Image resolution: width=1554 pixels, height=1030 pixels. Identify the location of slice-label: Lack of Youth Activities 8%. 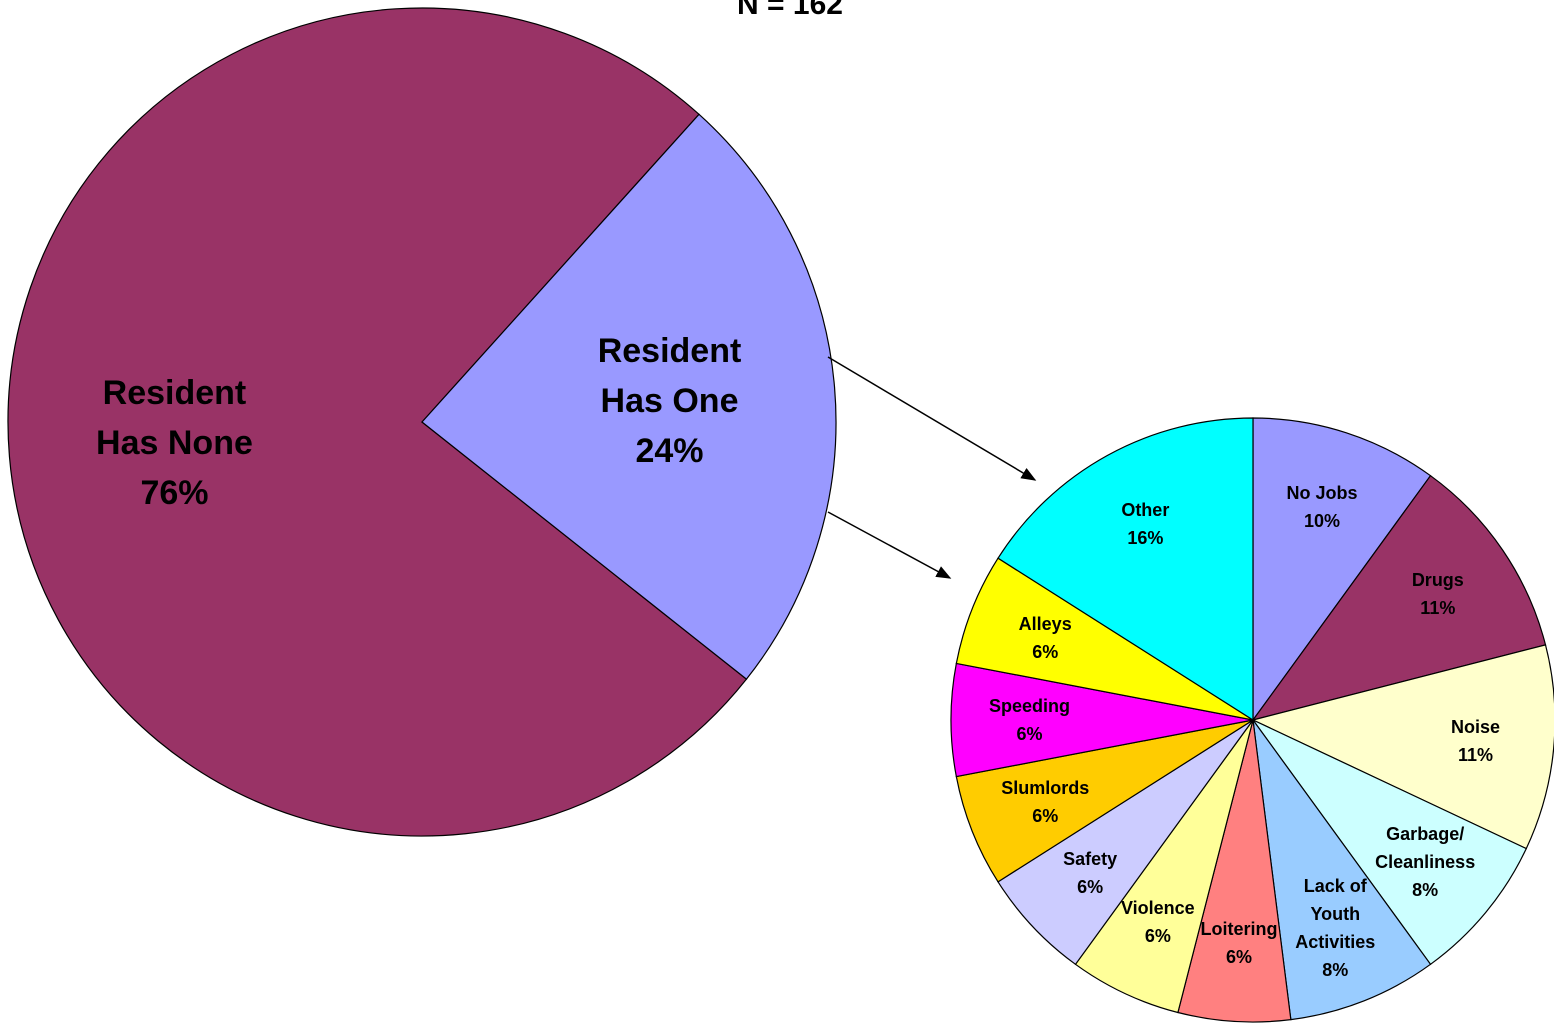
(1335, 928).